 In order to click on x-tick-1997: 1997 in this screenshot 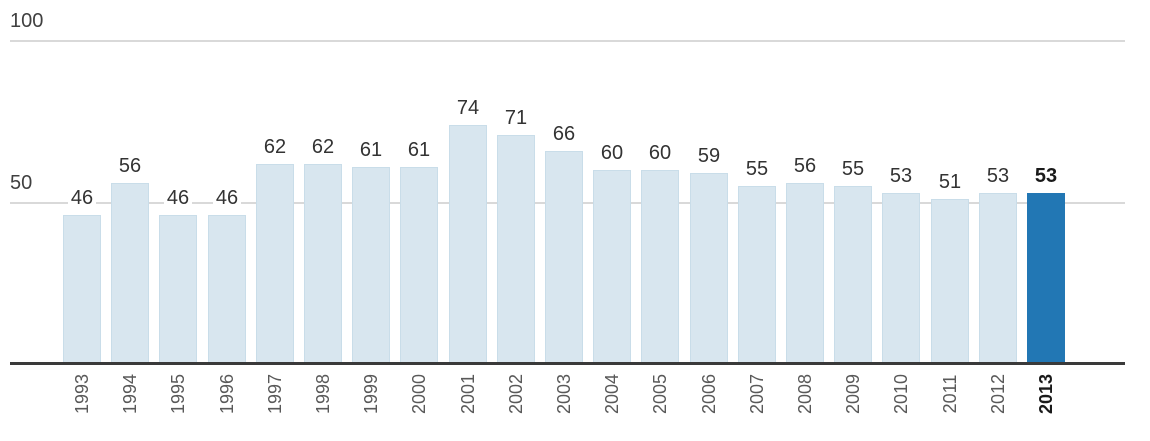, I will do `click(275, 394)`.